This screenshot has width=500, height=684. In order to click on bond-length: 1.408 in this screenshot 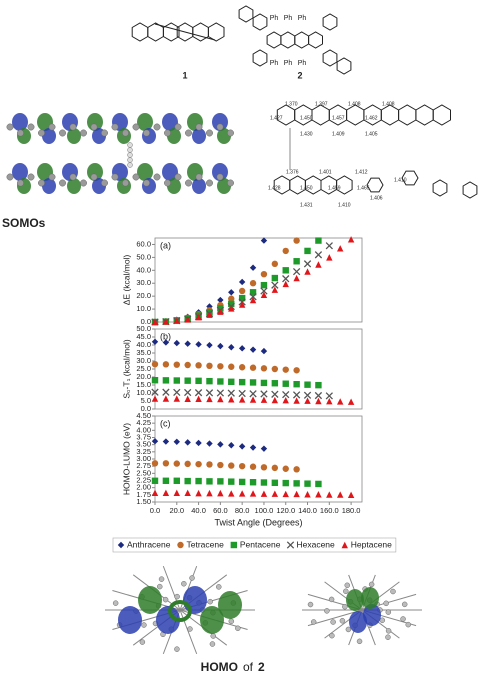, I will do `click(388, 104)`.